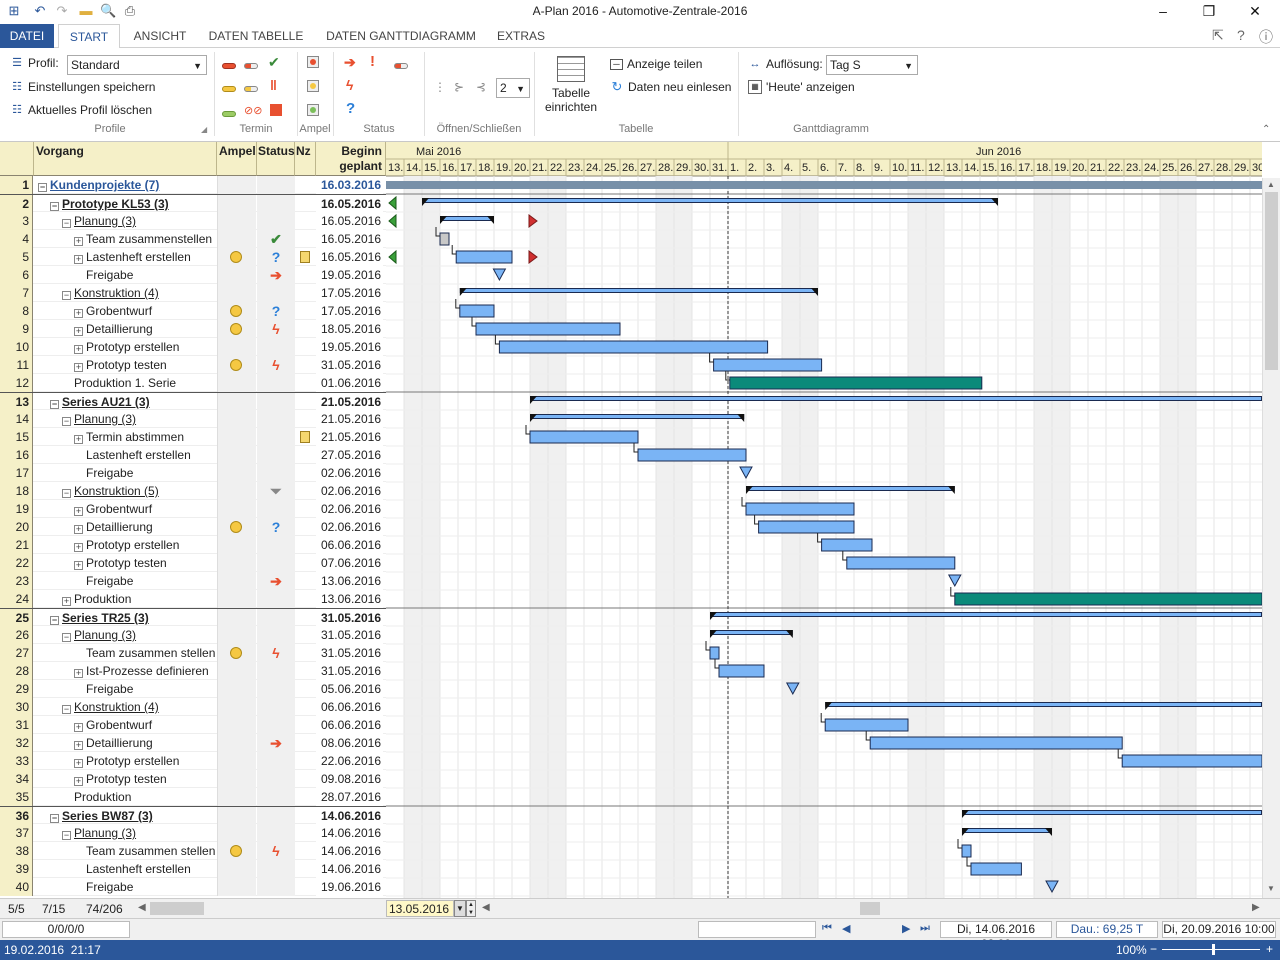 Image resolution: width=1280 pixels, height=960 pixels. Describe the element at coordinates (16, 527) in the screenshot. I see `row-number: 20` at that location.